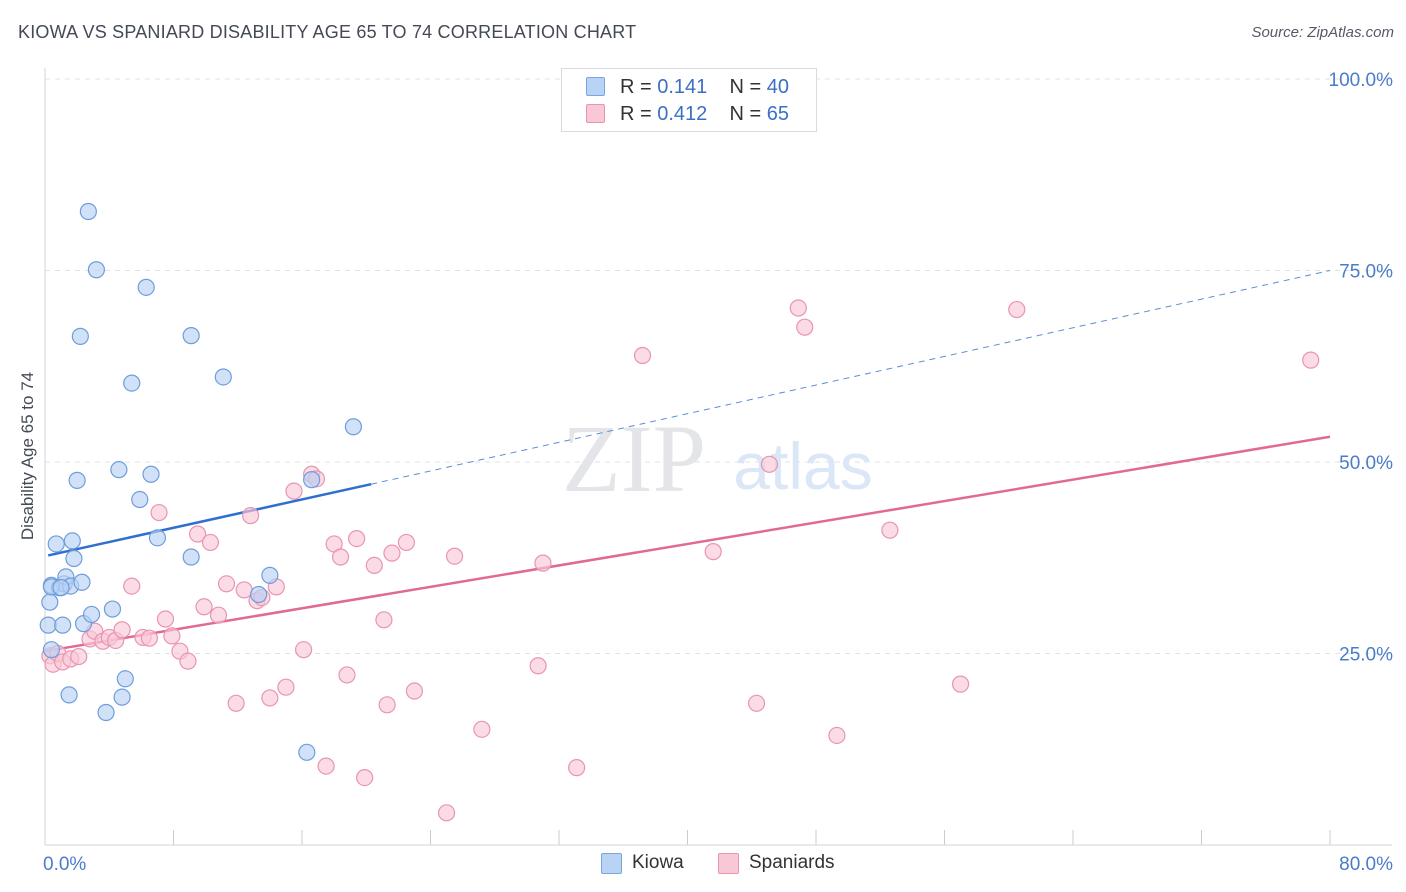 The image size is (1406, 892). I want to click on kiowa-r-value: 0.141, so click(682, 87).